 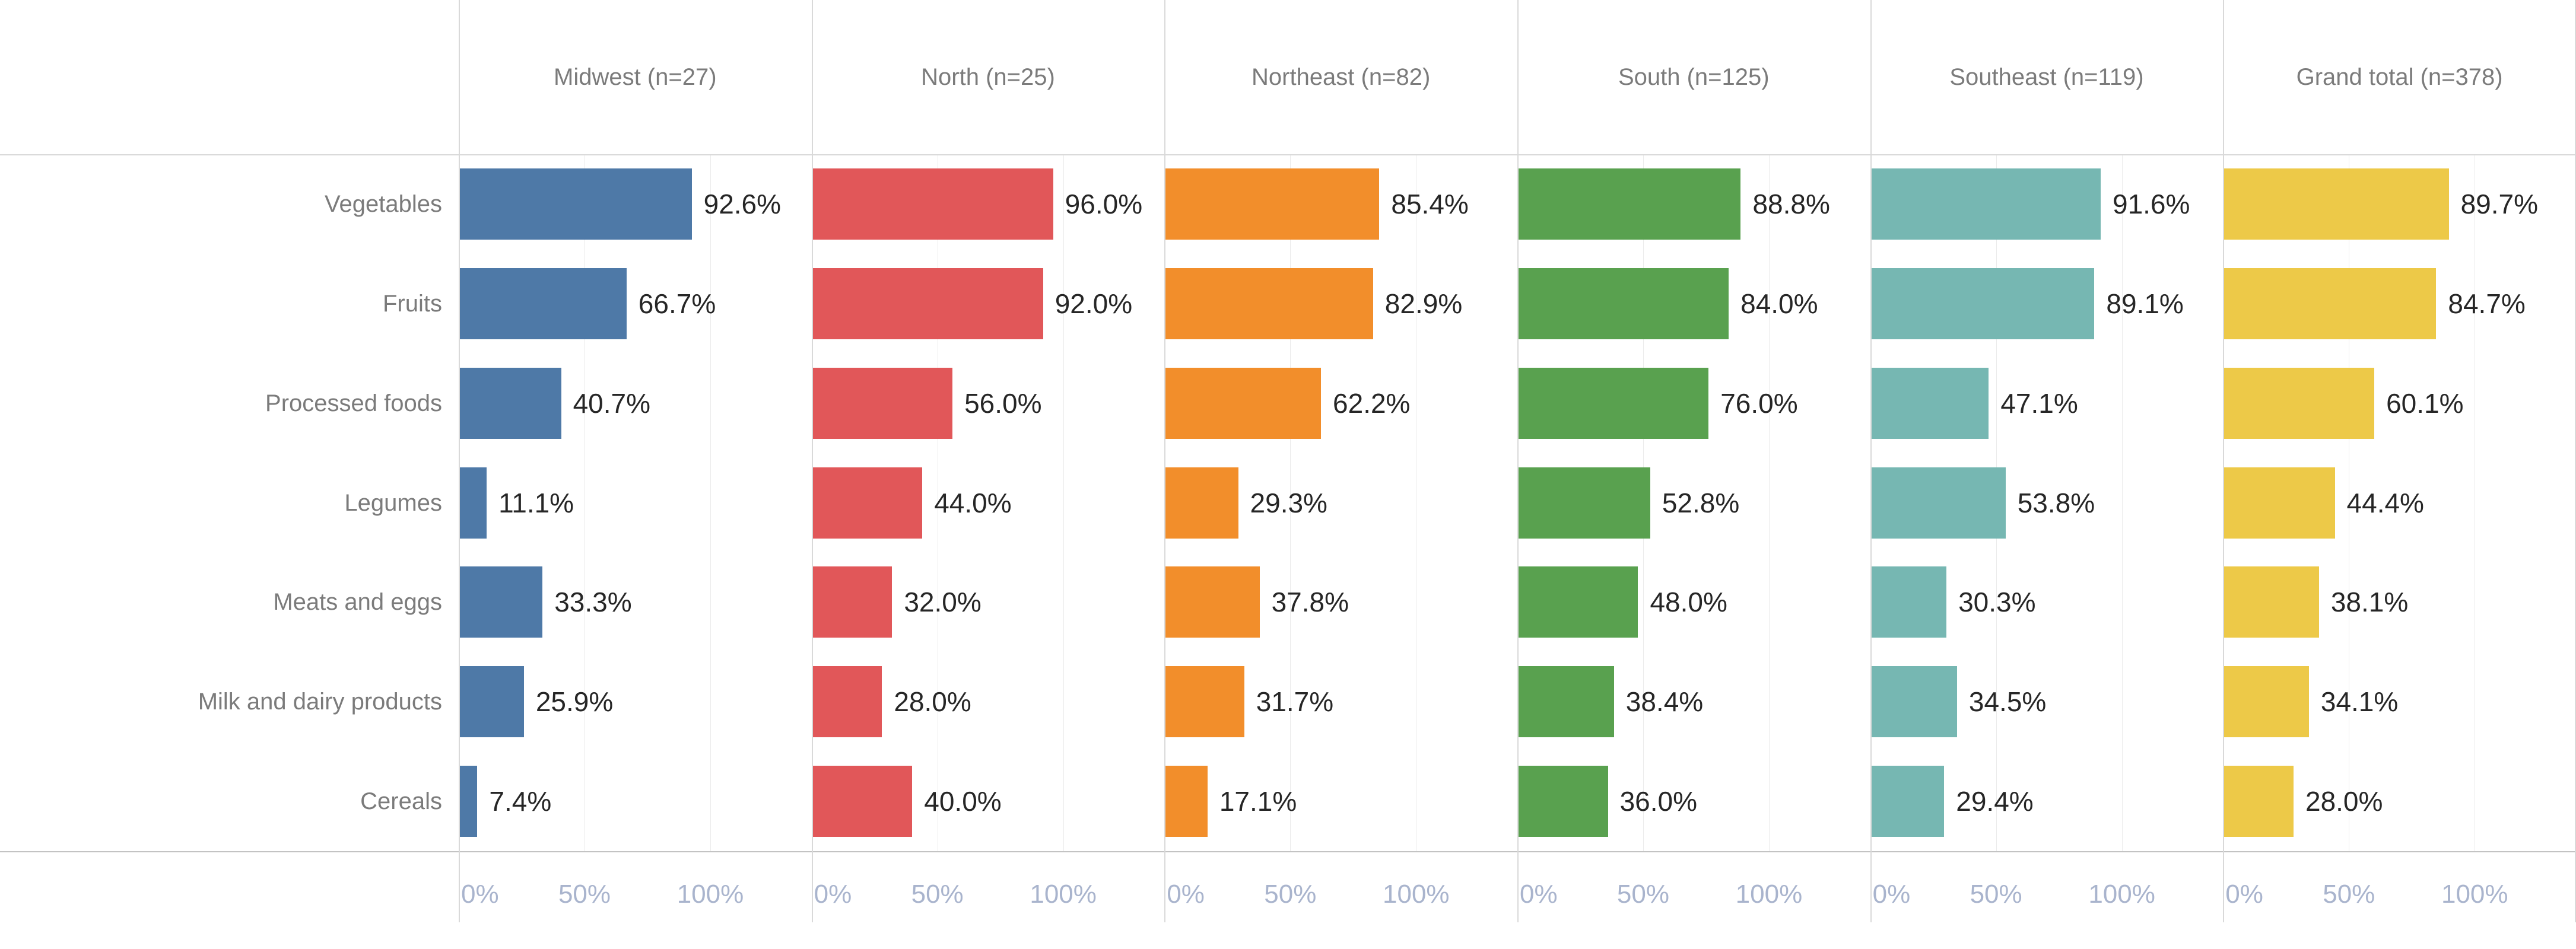 What do you see at coordinates (1430, 203) in the screenshot?
I see `bar-value-label: 85.4%` at bounding box center [1430, 203].